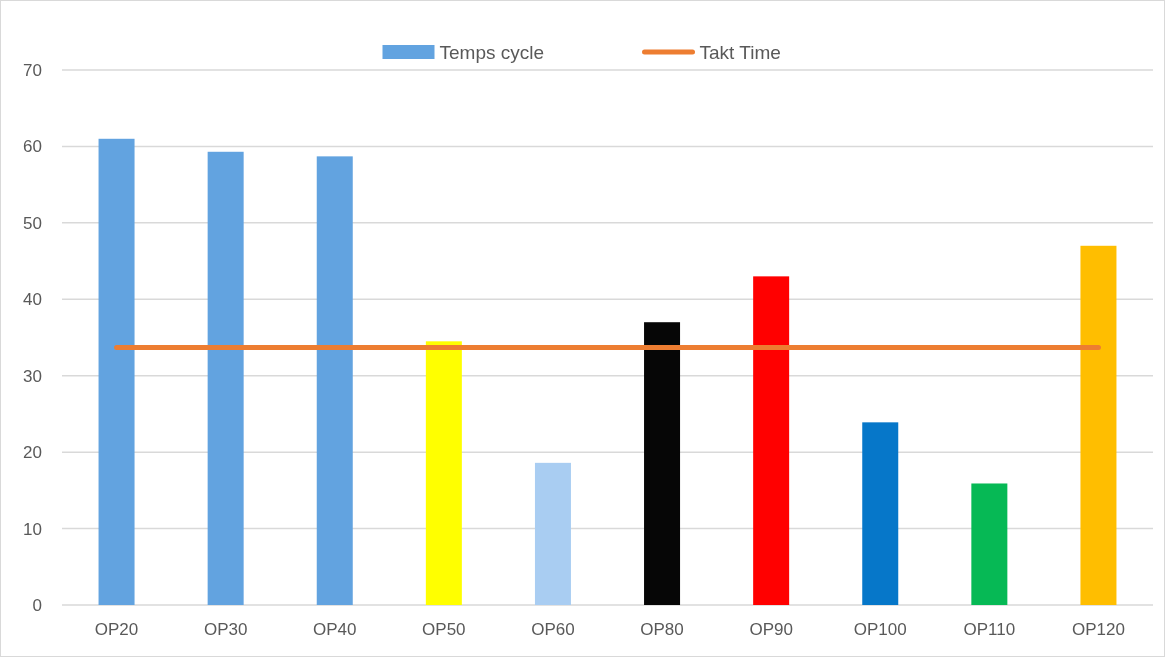  I want to click on x-tick-label: OP30, so click(225, 629).